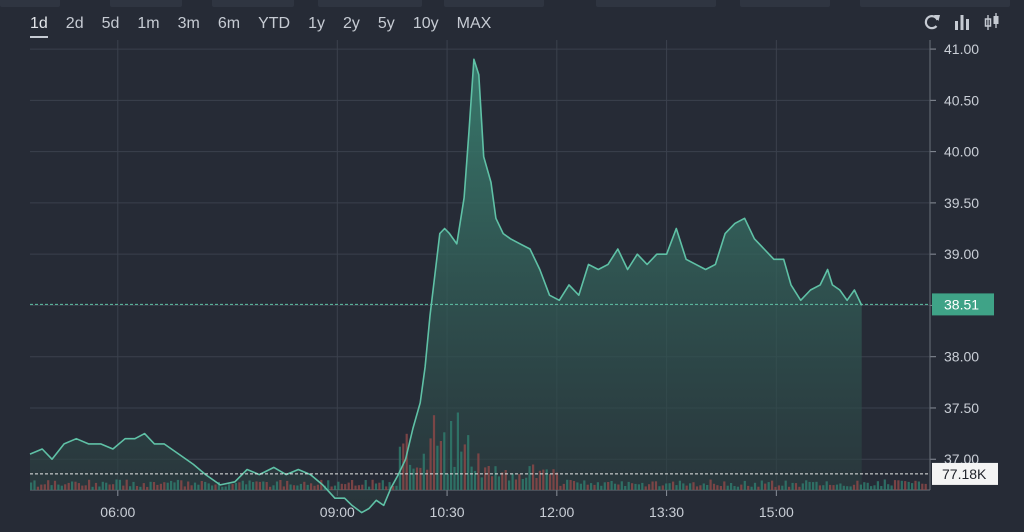 The height and width of the screenshot is (532, 1024). Describe the element at coordinates (337, 512) in the screenshot. I see `x-tick-label: 09:00` at that location.